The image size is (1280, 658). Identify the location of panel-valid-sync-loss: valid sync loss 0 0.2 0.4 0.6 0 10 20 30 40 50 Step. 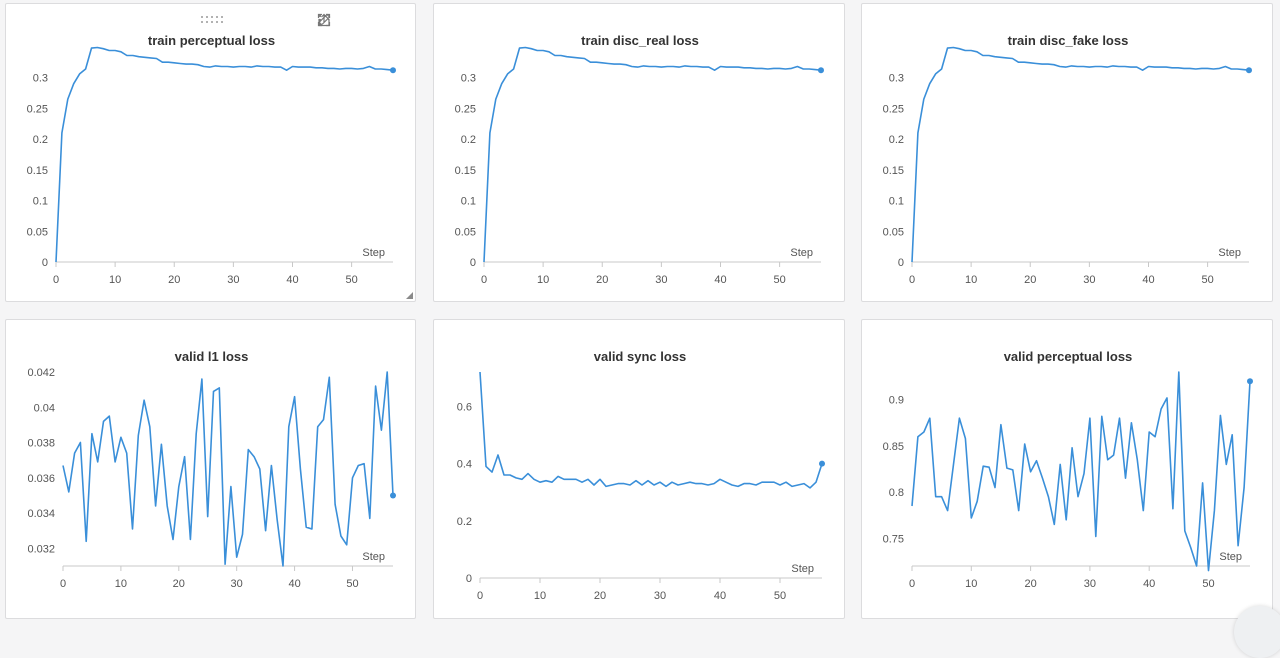
(639, 469).